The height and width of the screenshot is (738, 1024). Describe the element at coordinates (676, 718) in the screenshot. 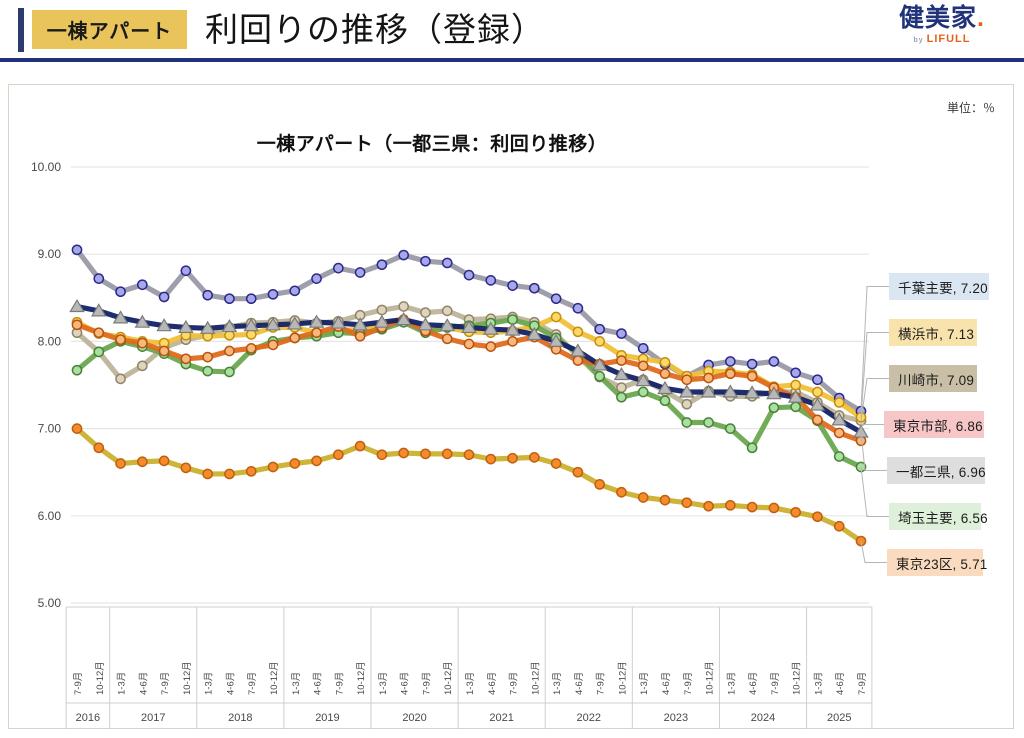

I see `x-axis-year-label: 2023` at that location.